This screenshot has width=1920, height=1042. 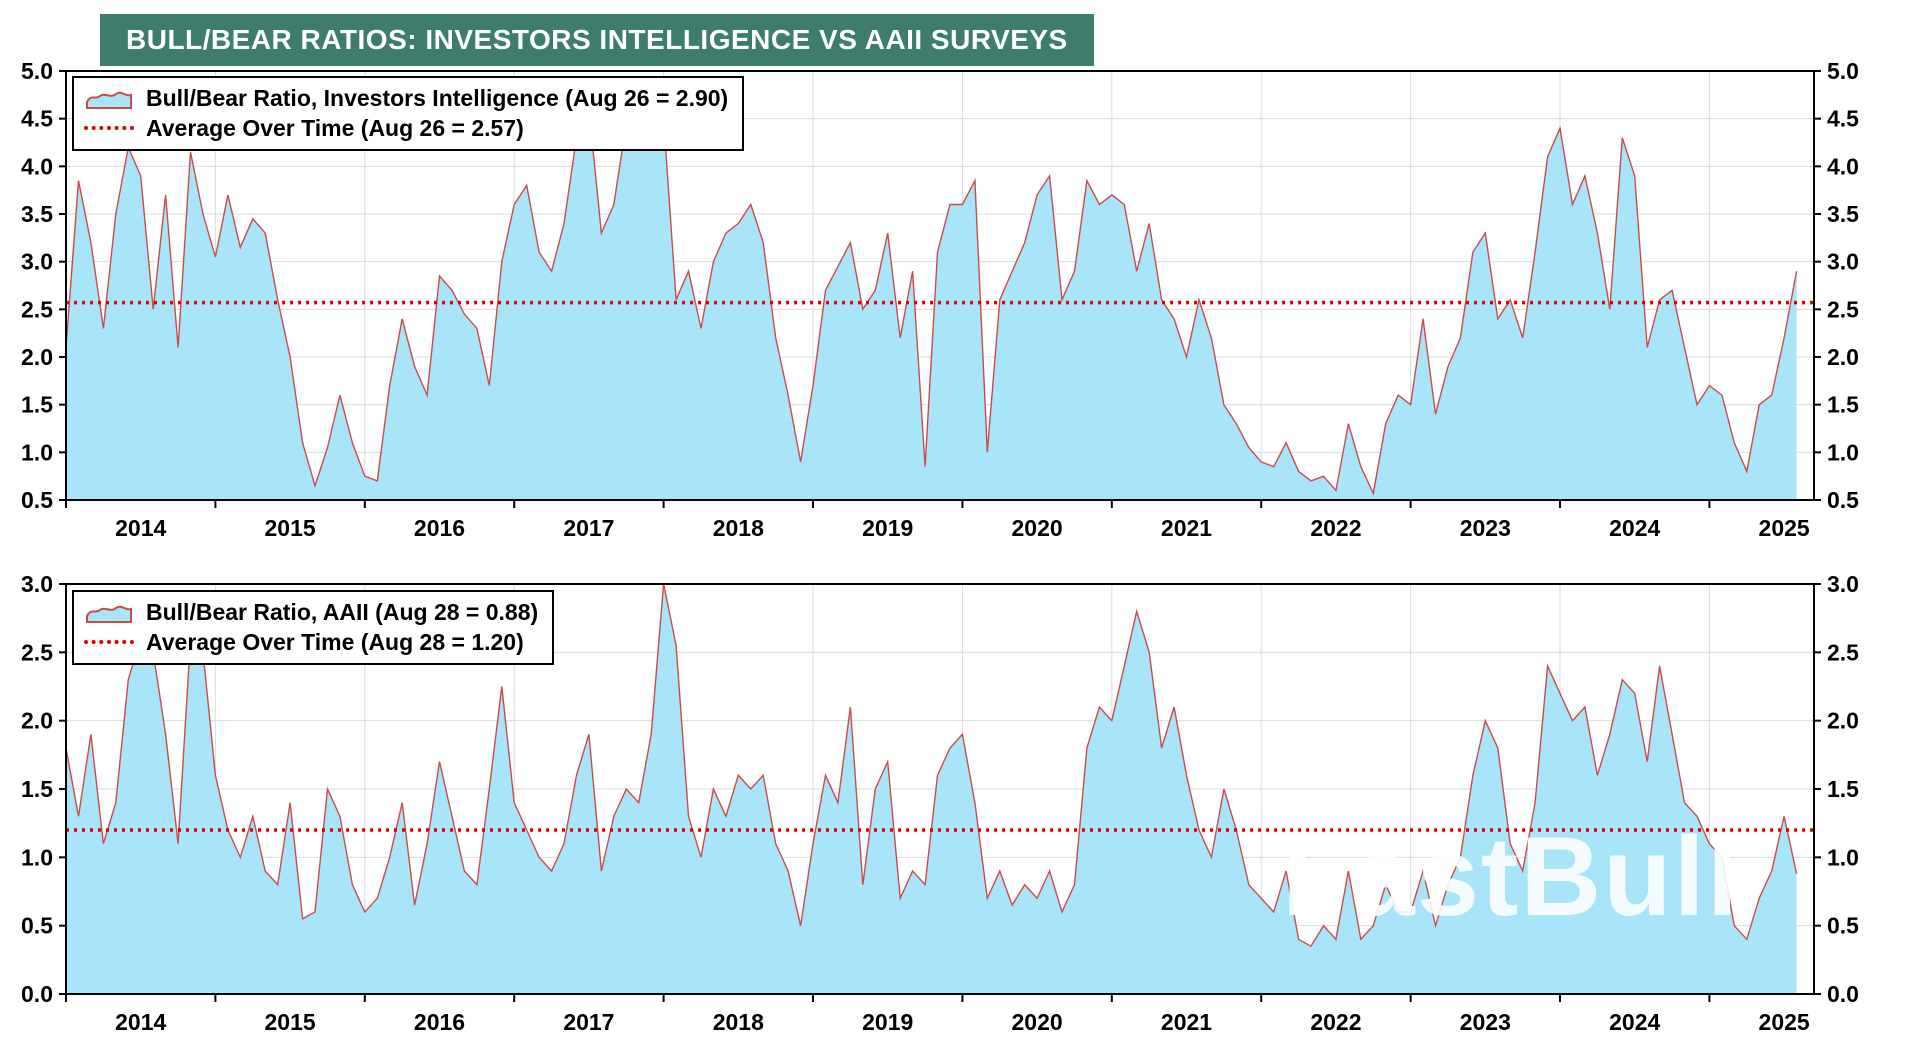 What do you see at coordinates (335, 641) in the screenshot?
I see `legend-label-average: Average Over Time (Aug 28 = 1.20)` at bounding box center [335, 641].